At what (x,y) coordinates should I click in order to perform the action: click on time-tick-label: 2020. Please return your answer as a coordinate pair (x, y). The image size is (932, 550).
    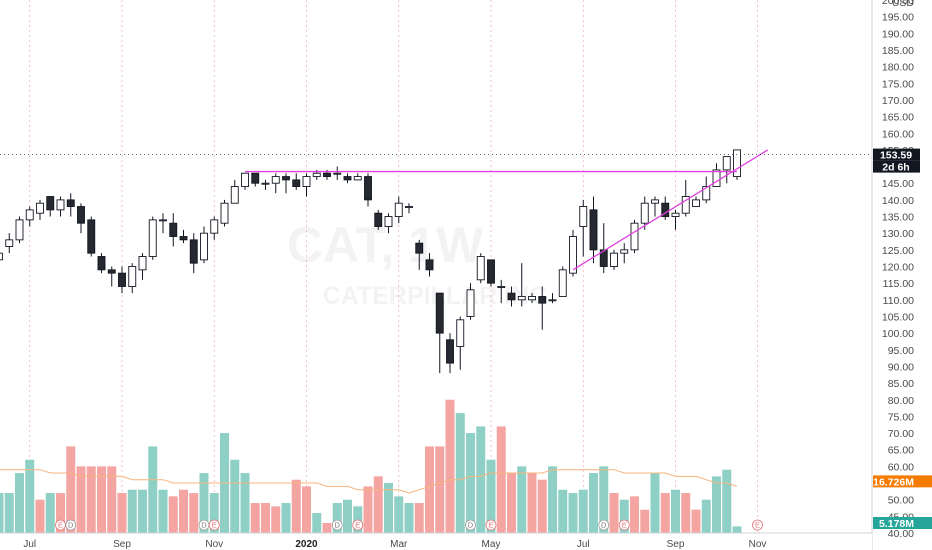
    Looking at the image, I should click on (306, 544).